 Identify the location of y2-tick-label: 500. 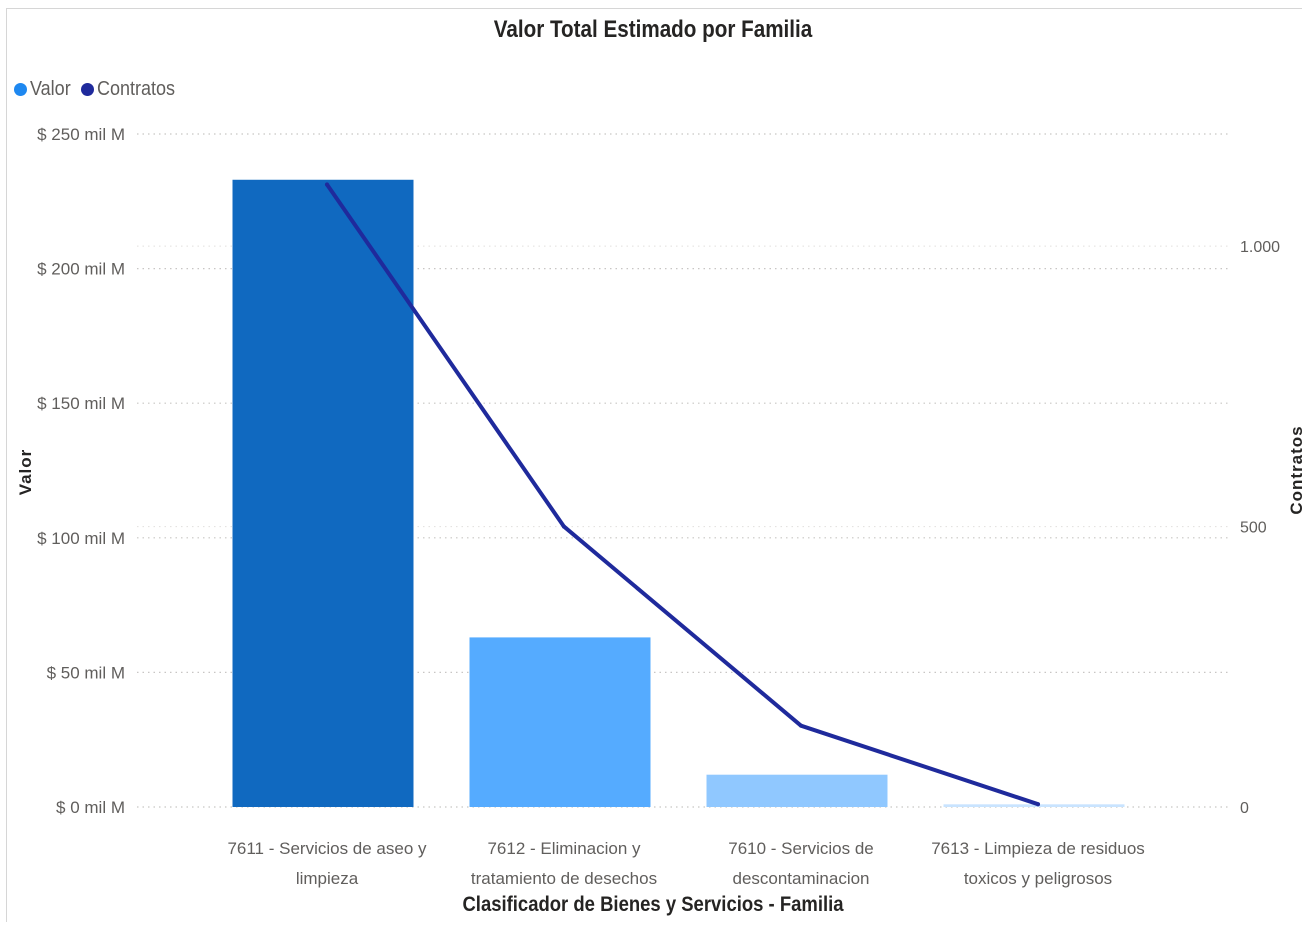
(1253, 528).